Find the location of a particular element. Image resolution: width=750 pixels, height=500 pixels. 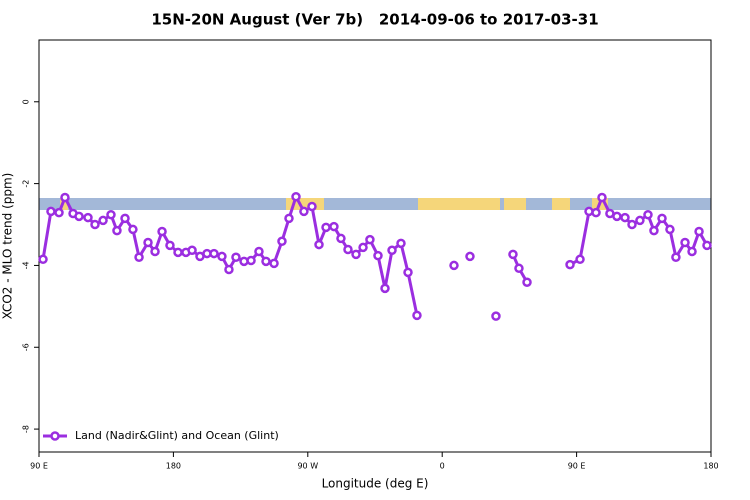

y-tick-label: -6 is located at coordinates (26, 347).